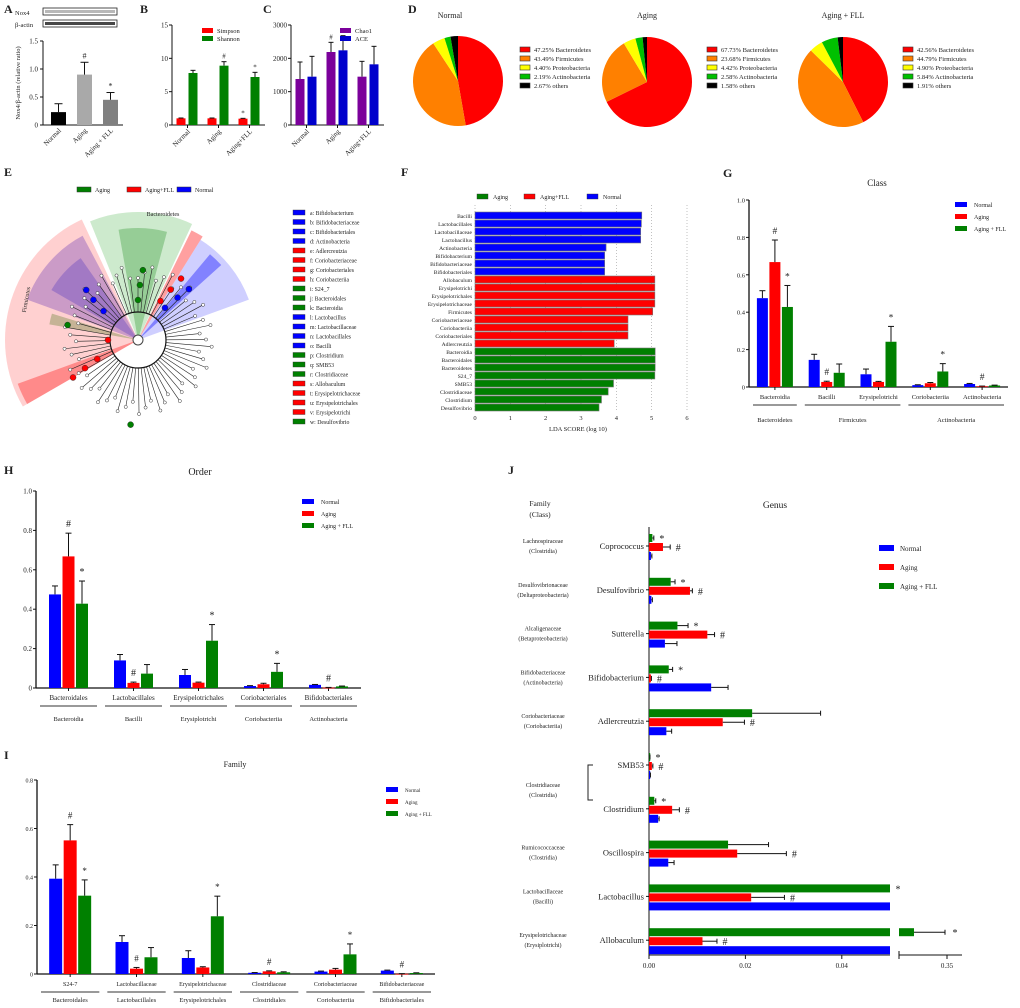 This screenshot has height=1008, width=1020. I want to click on e-key-label: n: Lactobacillales, so click(331, 338).